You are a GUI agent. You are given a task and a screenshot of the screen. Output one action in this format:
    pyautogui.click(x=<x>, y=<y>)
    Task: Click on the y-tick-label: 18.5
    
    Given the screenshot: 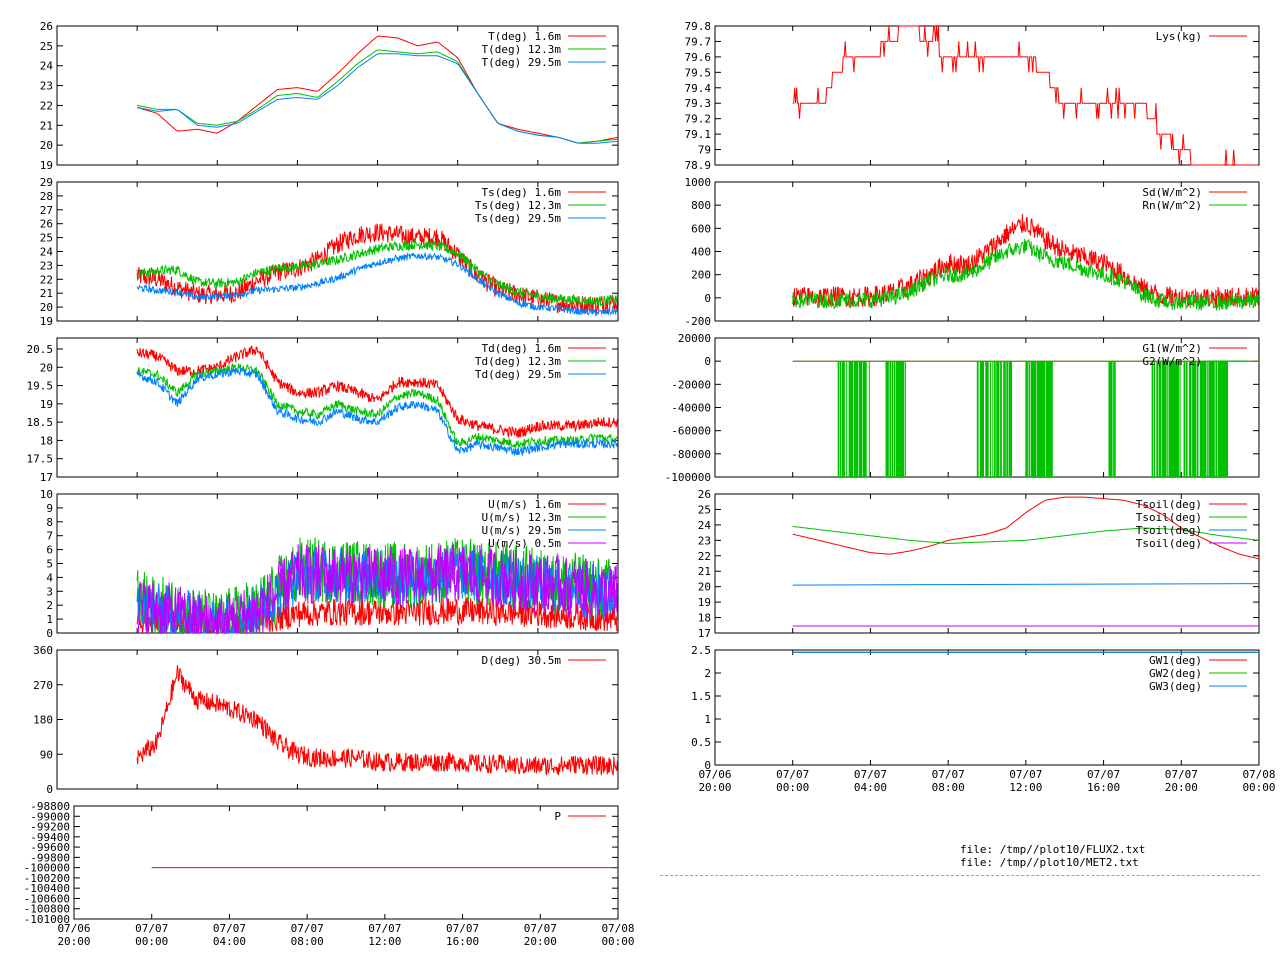 What is the action you would take?
    pyautogui.click(x=40, y=422)
    